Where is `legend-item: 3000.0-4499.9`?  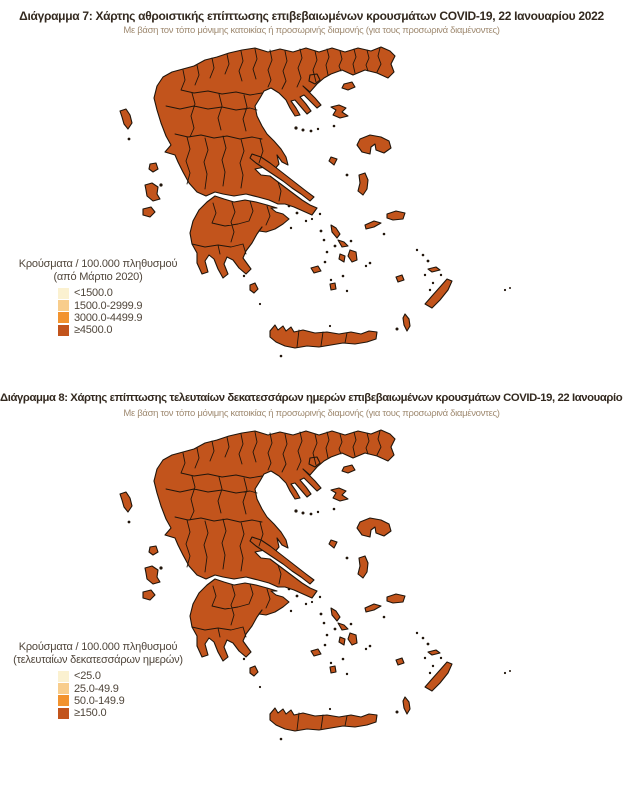
legend-item: 3000.0-4499.9 is located at coordinates (125, 318).